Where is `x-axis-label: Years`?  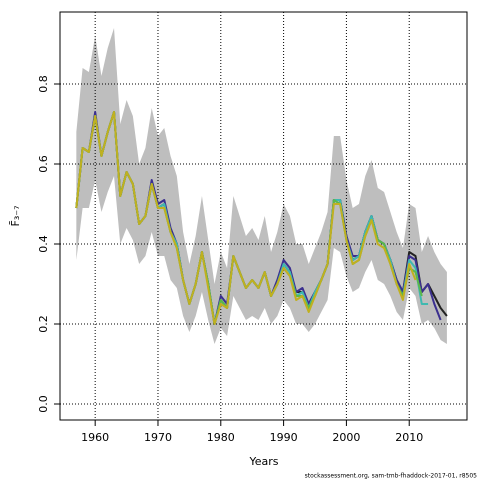 x-axis-label: Years is located at coordinates (263, 461).